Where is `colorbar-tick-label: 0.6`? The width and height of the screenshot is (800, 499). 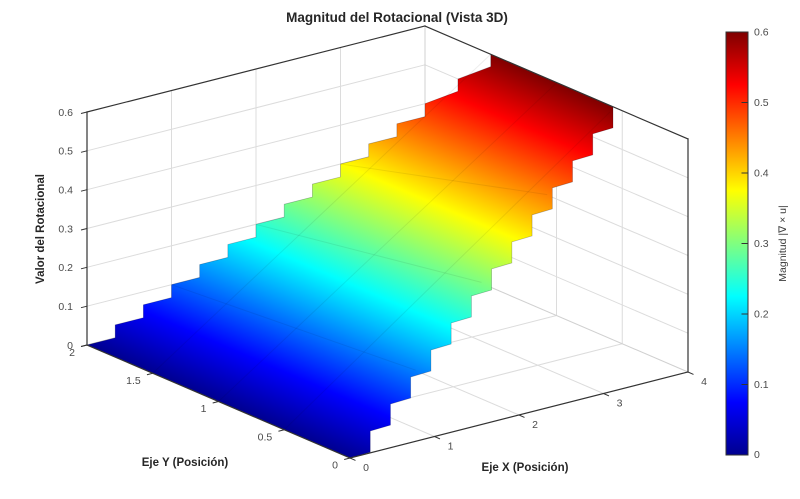
colorbar-tick-label: 0.6 is located at coordinates (761, 33).